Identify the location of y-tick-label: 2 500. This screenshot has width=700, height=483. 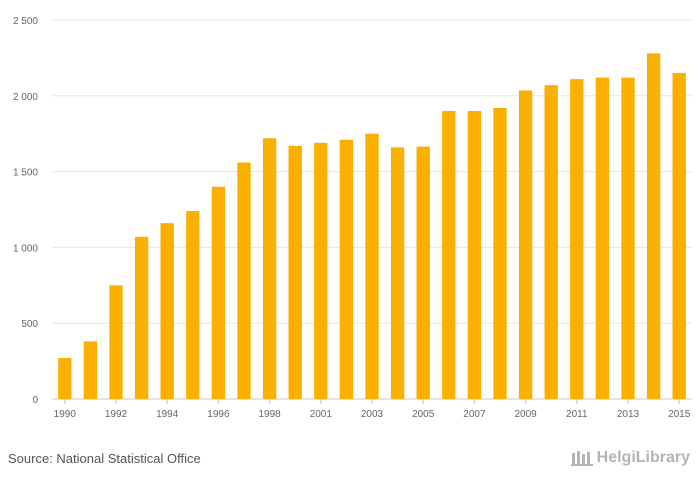
(25, 21).